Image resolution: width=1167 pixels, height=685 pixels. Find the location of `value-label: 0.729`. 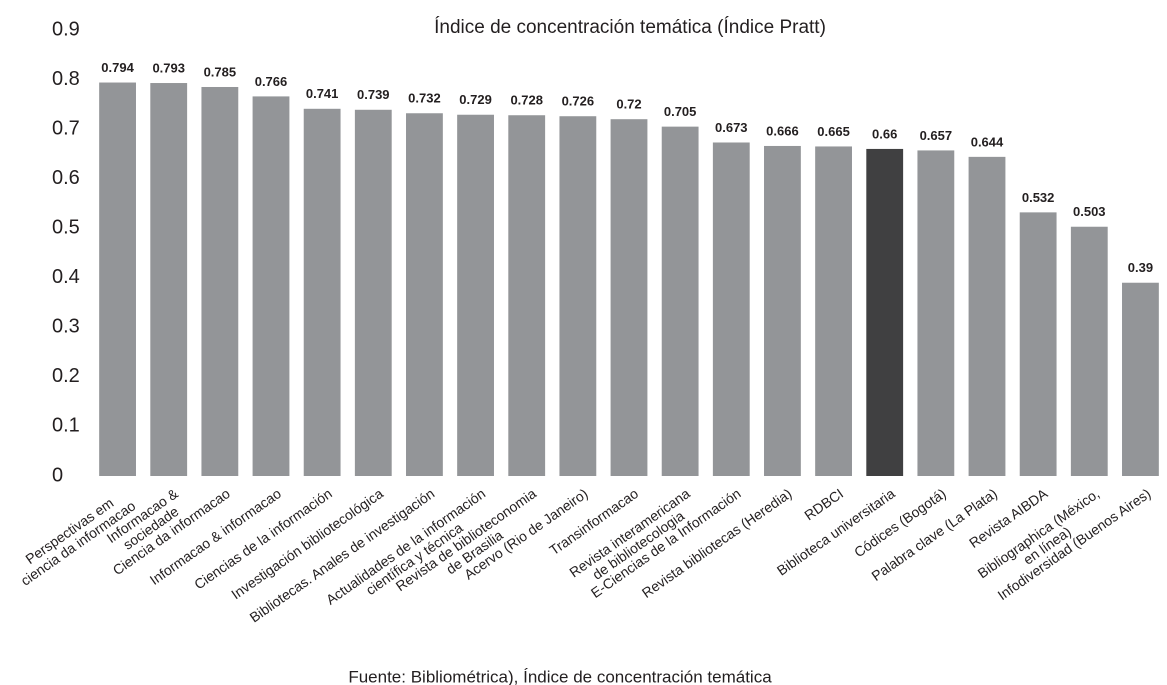

value-label: 0.729 is located at coordinates (475, 99).